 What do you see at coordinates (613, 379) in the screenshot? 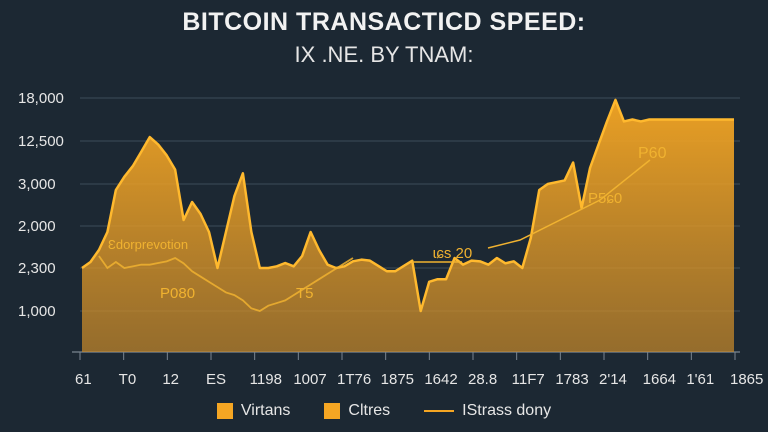
I see `x-tick-label: 2'14` at bounding box center [613, 379].